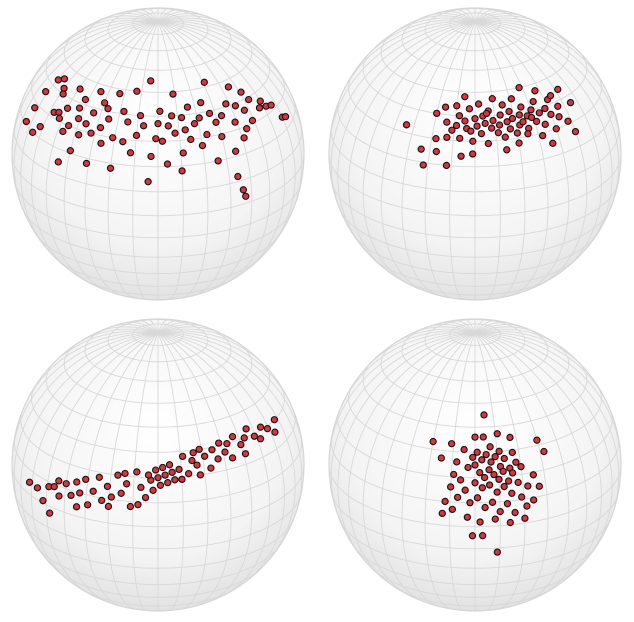  What do you see at coordinates (491, 127) in the screenshot?
I see `scatter-points` at bounding box center [491, 127].